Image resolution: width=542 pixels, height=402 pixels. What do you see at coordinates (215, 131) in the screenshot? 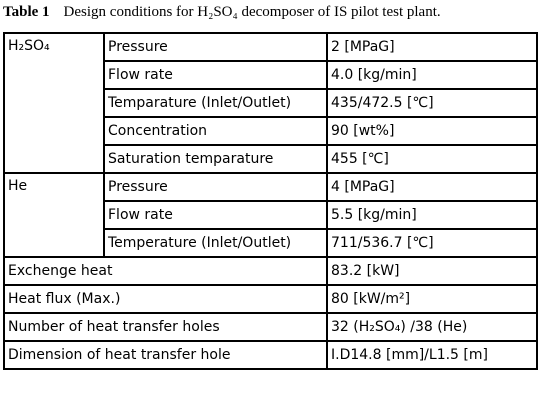
I see `parameter: Concentration` at bounding box center [215, 131].